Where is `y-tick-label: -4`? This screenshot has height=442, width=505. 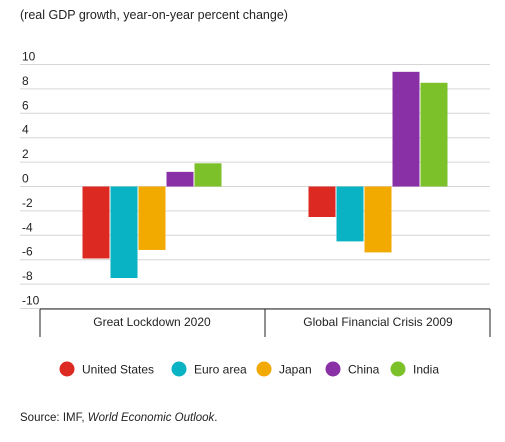
y-tick-label: -4 is located at coordinates (27, 227).